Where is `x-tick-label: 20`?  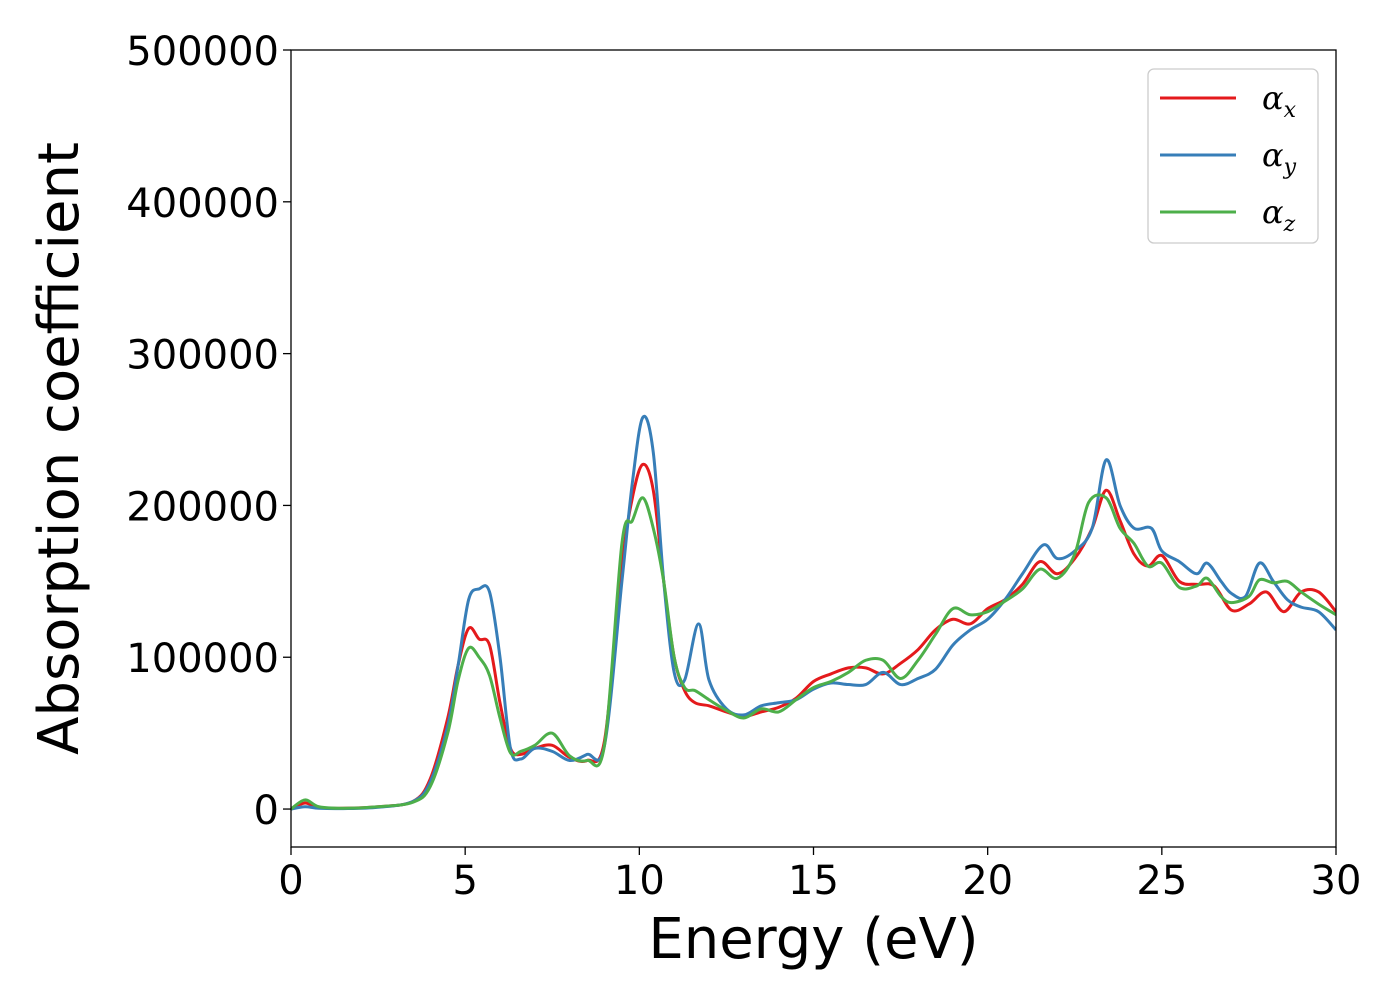 x-tick-label: 20 is located at coordinates (987, 881).